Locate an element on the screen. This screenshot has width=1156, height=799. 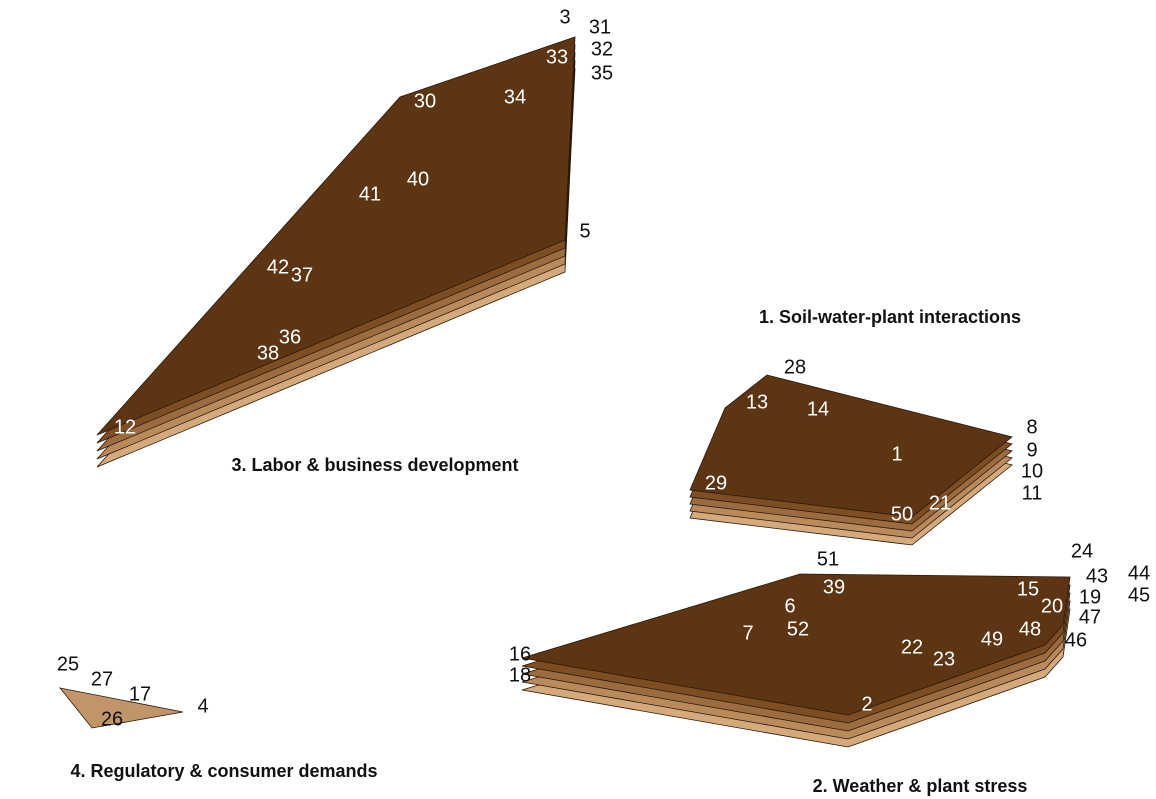
item-label: 37 is located at coordinates (302, 275).